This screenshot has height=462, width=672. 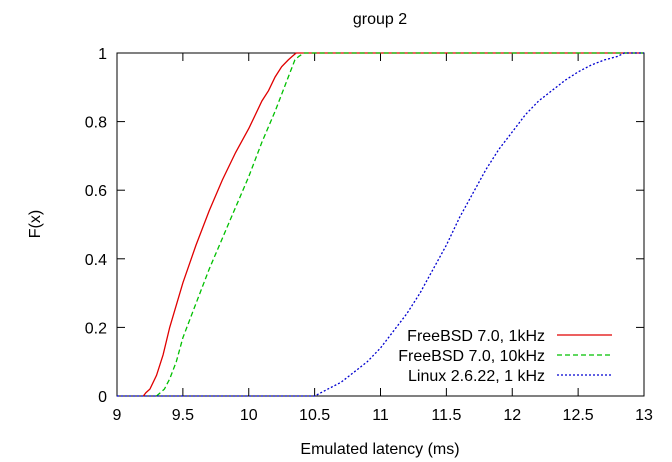 What do you see at coordinates (446, 415) in the screenshot?
I see `x-tick-label: 11.5` at bounding box center [446, 415].